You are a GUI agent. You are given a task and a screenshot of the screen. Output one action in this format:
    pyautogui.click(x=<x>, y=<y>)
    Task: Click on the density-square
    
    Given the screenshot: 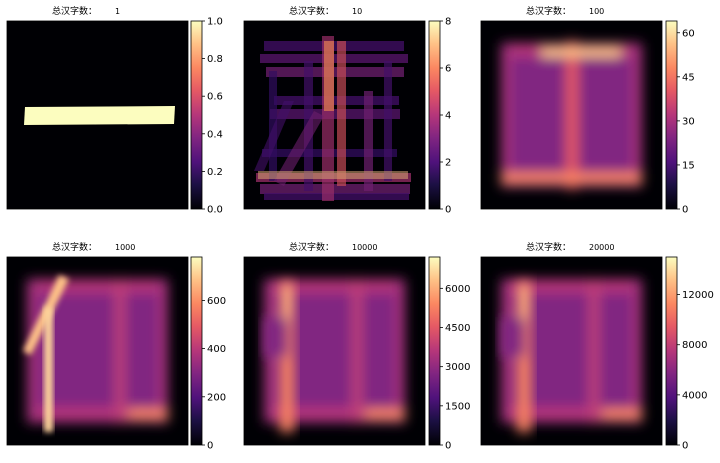 What is the action you would take?
    pyautogui.click(x=571, y=115)
    